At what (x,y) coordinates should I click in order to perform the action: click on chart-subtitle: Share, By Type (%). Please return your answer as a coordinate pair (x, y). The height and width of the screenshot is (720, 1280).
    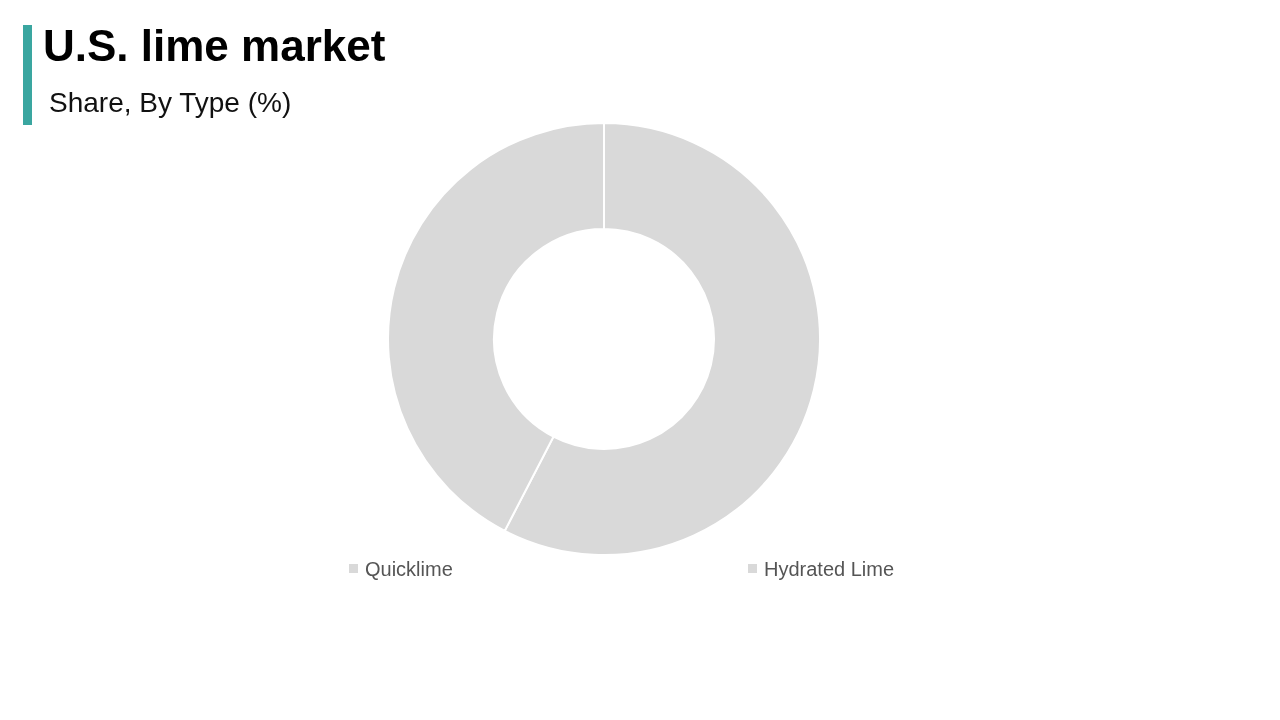
    Looking at the image, I should click on (170, 102).